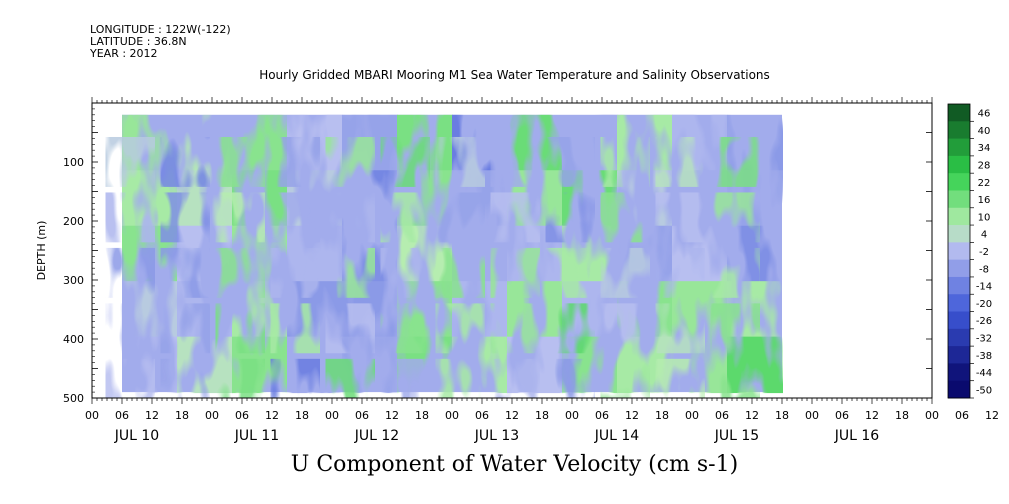 The width and height of the screenshot is (1009, 504). I want to click on colorbar-label: -14, so click(984, 287).